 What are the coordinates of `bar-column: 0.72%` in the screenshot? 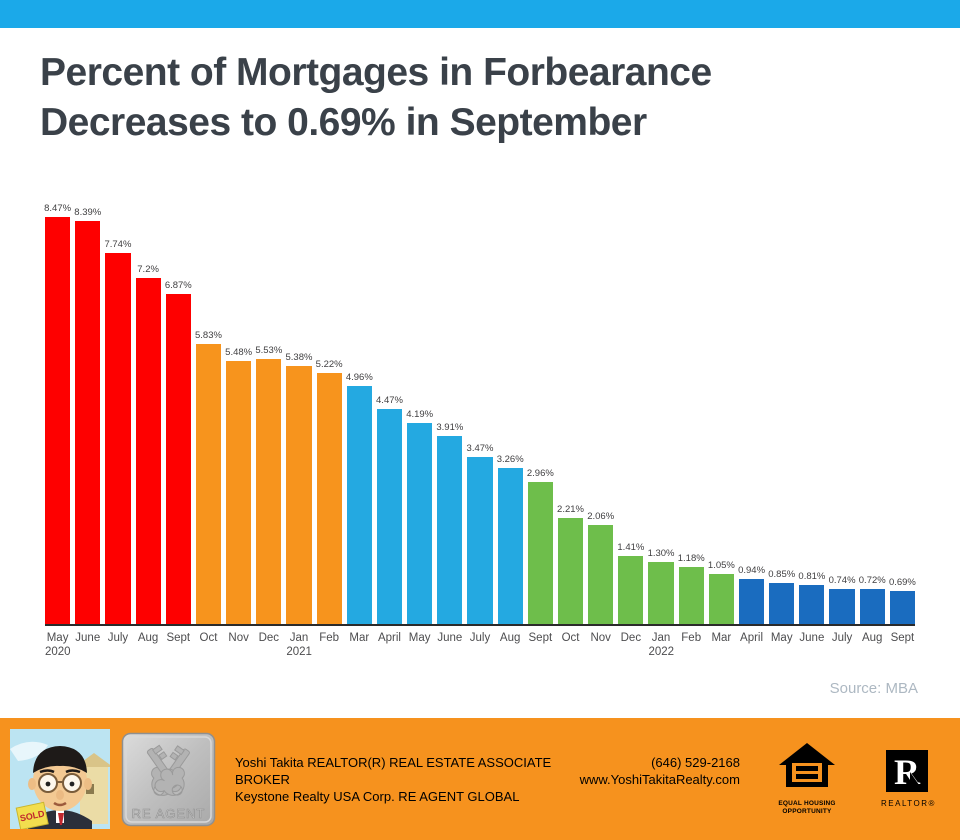 It's located at (872, 600).